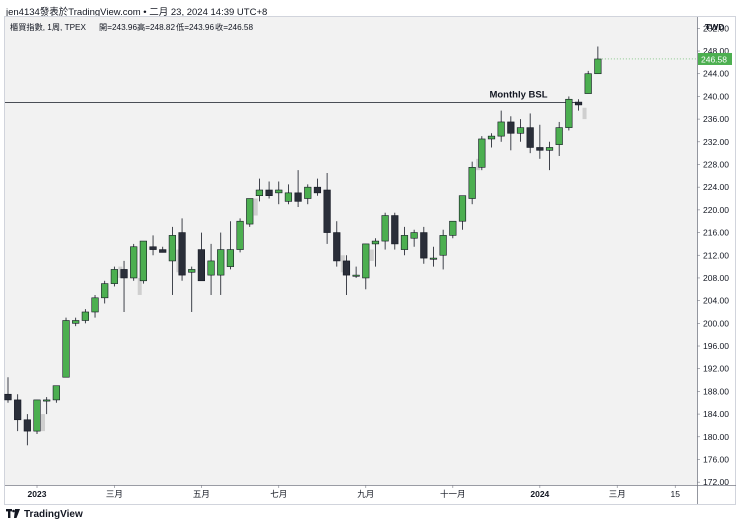 This screenshot has height=523, width=740. Describe the element at coordinates (37, 494) in the screenshot. I see `x-tick-label: 2023` at that location.